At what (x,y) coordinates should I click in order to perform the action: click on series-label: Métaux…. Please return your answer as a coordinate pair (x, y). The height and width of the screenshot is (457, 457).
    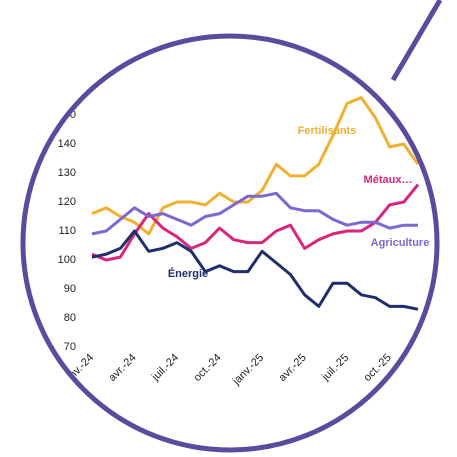
    Looking at the image, I should click on (388, 180).